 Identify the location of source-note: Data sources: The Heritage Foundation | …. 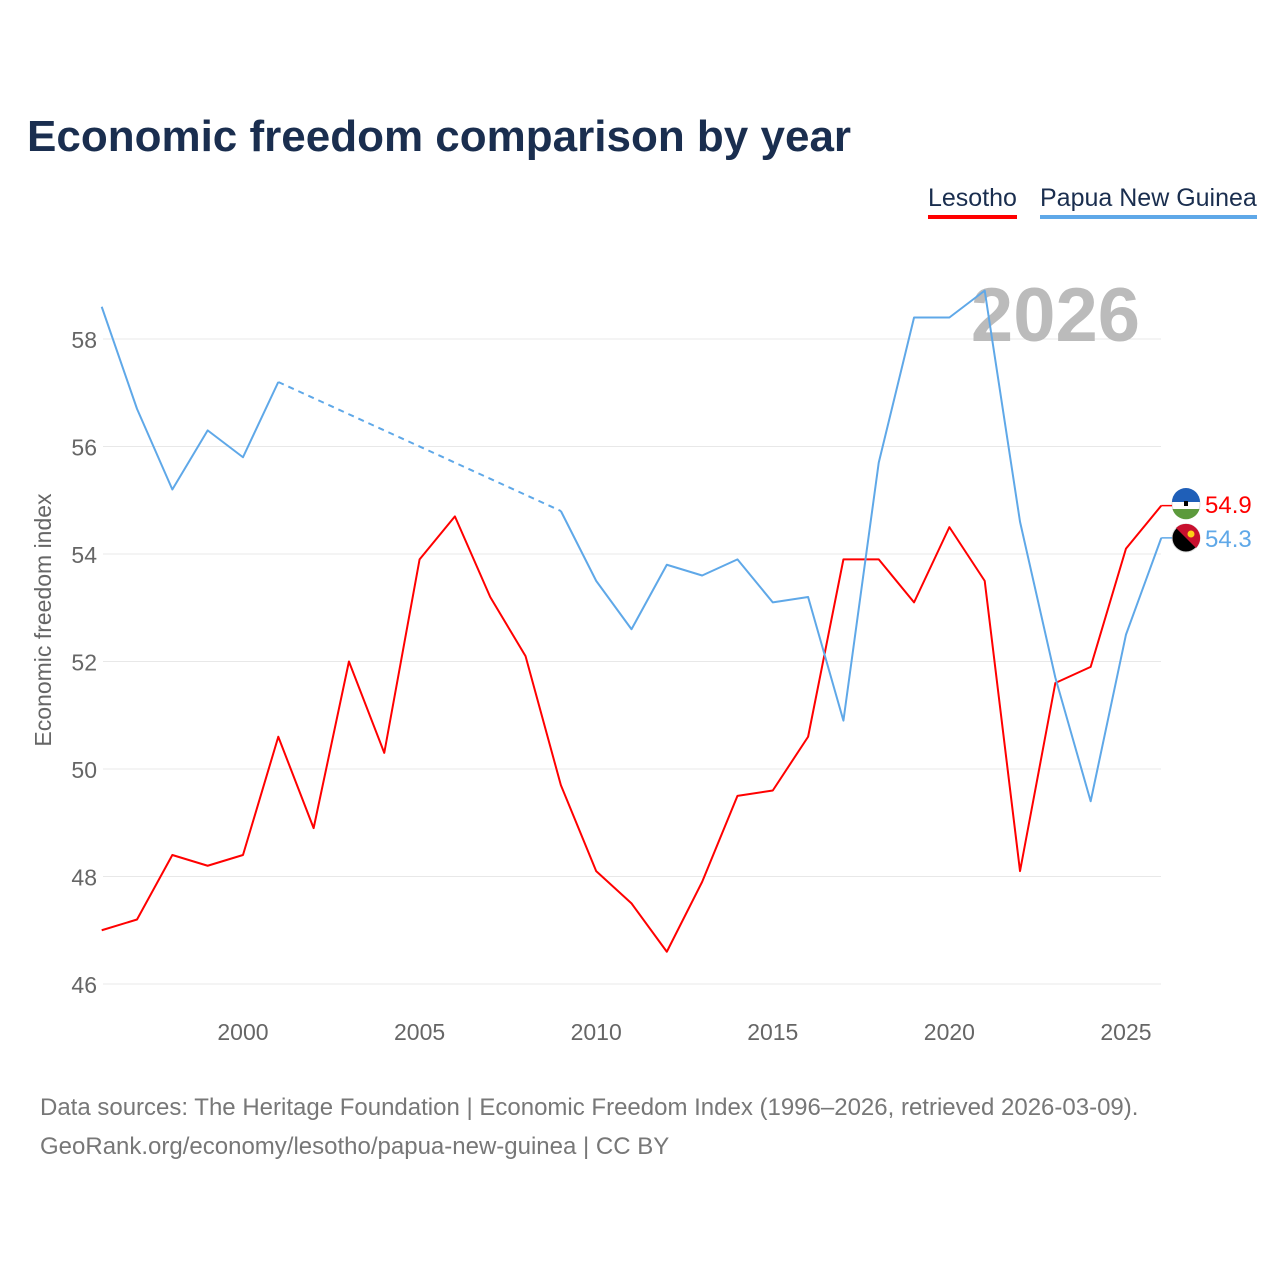
(589, 1127).